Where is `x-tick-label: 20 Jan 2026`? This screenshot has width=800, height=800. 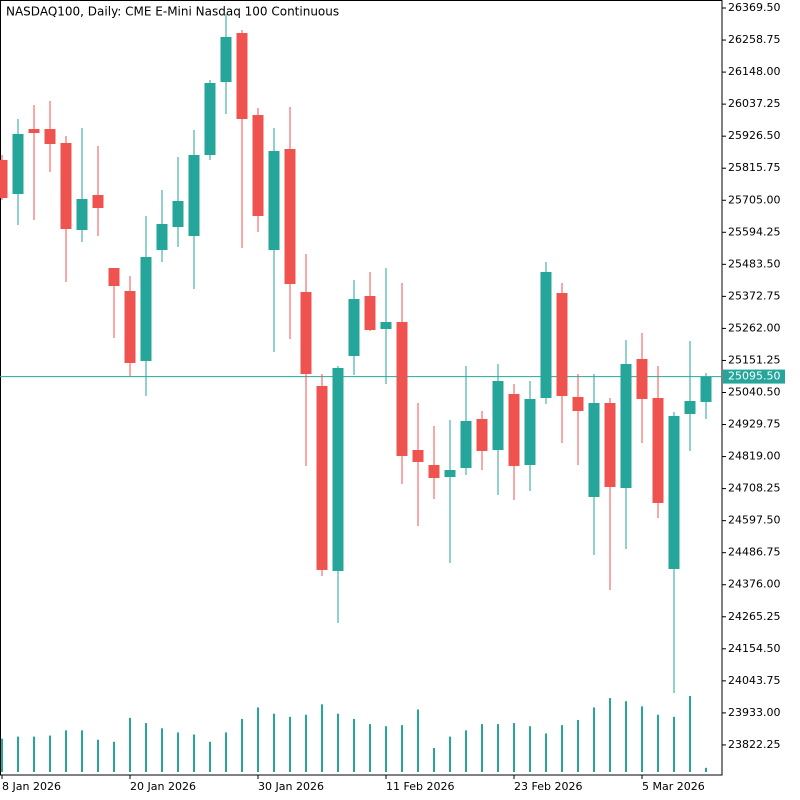
x-tick-label: 20 Jan 2026 is located at coordinates (163, 786).